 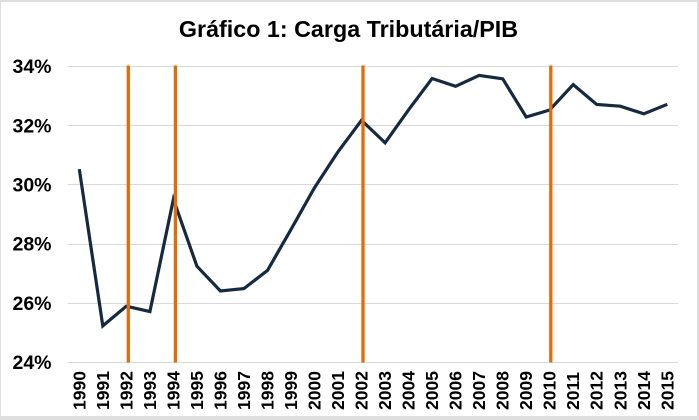 What do you see at coordinates (31, 245) in the screenshot?
I see `svg-text: 28%` at bounding box center [31, 245].